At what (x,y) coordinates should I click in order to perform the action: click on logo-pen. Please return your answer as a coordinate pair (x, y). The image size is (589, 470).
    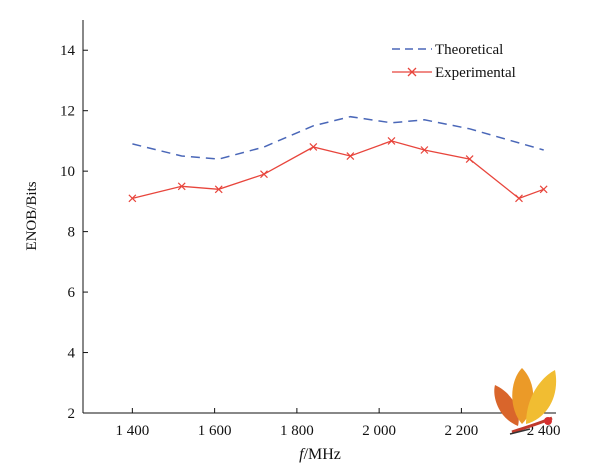
    Looking at the image, I should click on (520, 431).